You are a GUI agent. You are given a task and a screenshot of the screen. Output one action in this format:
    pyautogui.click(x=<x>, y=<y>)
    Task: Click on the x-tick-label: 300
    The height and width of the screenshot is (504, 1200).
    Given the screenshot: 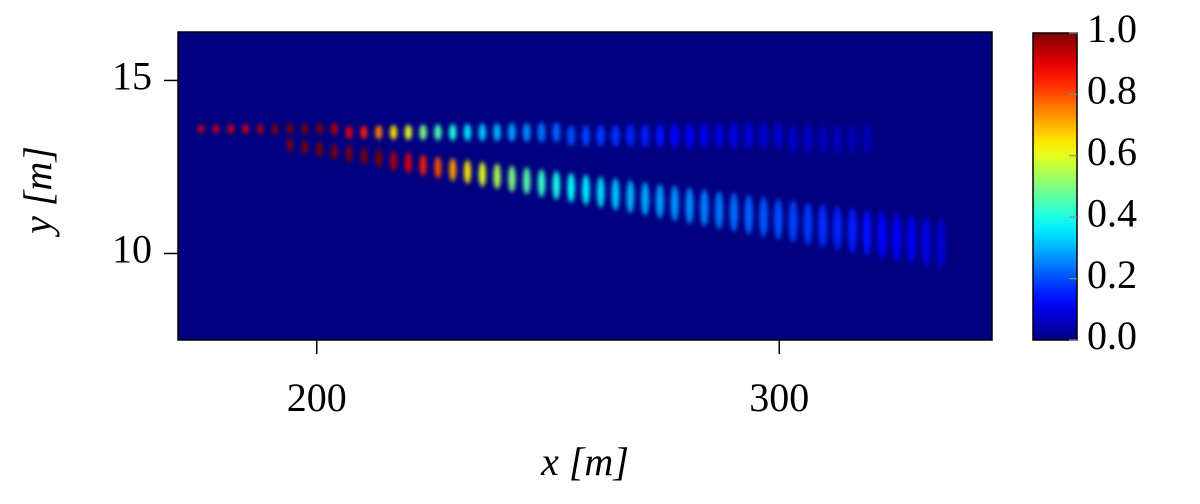 What is the action you would take?
    pyautogui.click(x=779, y=397)
    